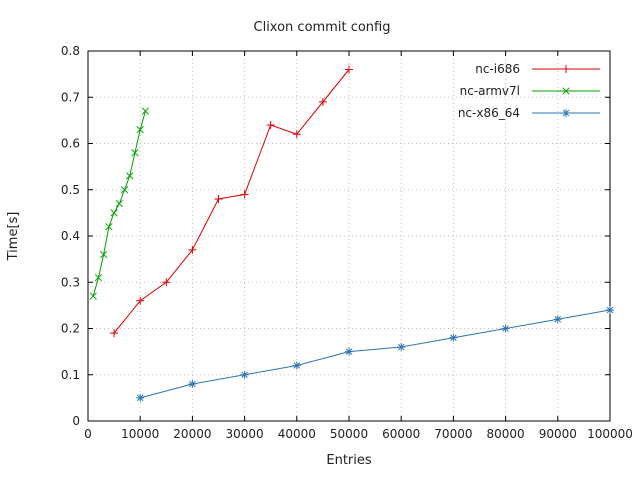 This screenshot has height=480, width=640. I want to click on x-tick-label: 10000, so click(140, 434).